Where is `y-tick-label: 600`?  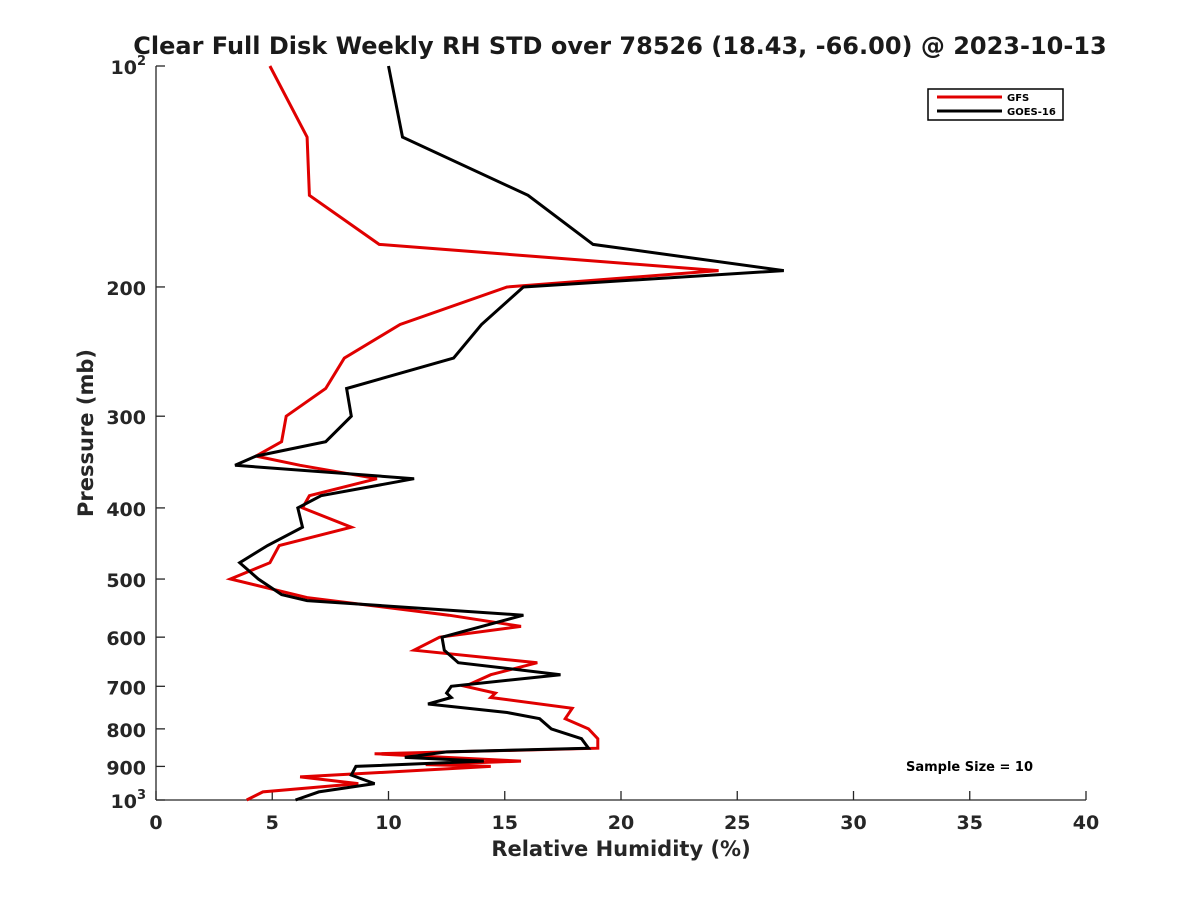 y-tick-label: 600 is located at coordinates (126, 639).